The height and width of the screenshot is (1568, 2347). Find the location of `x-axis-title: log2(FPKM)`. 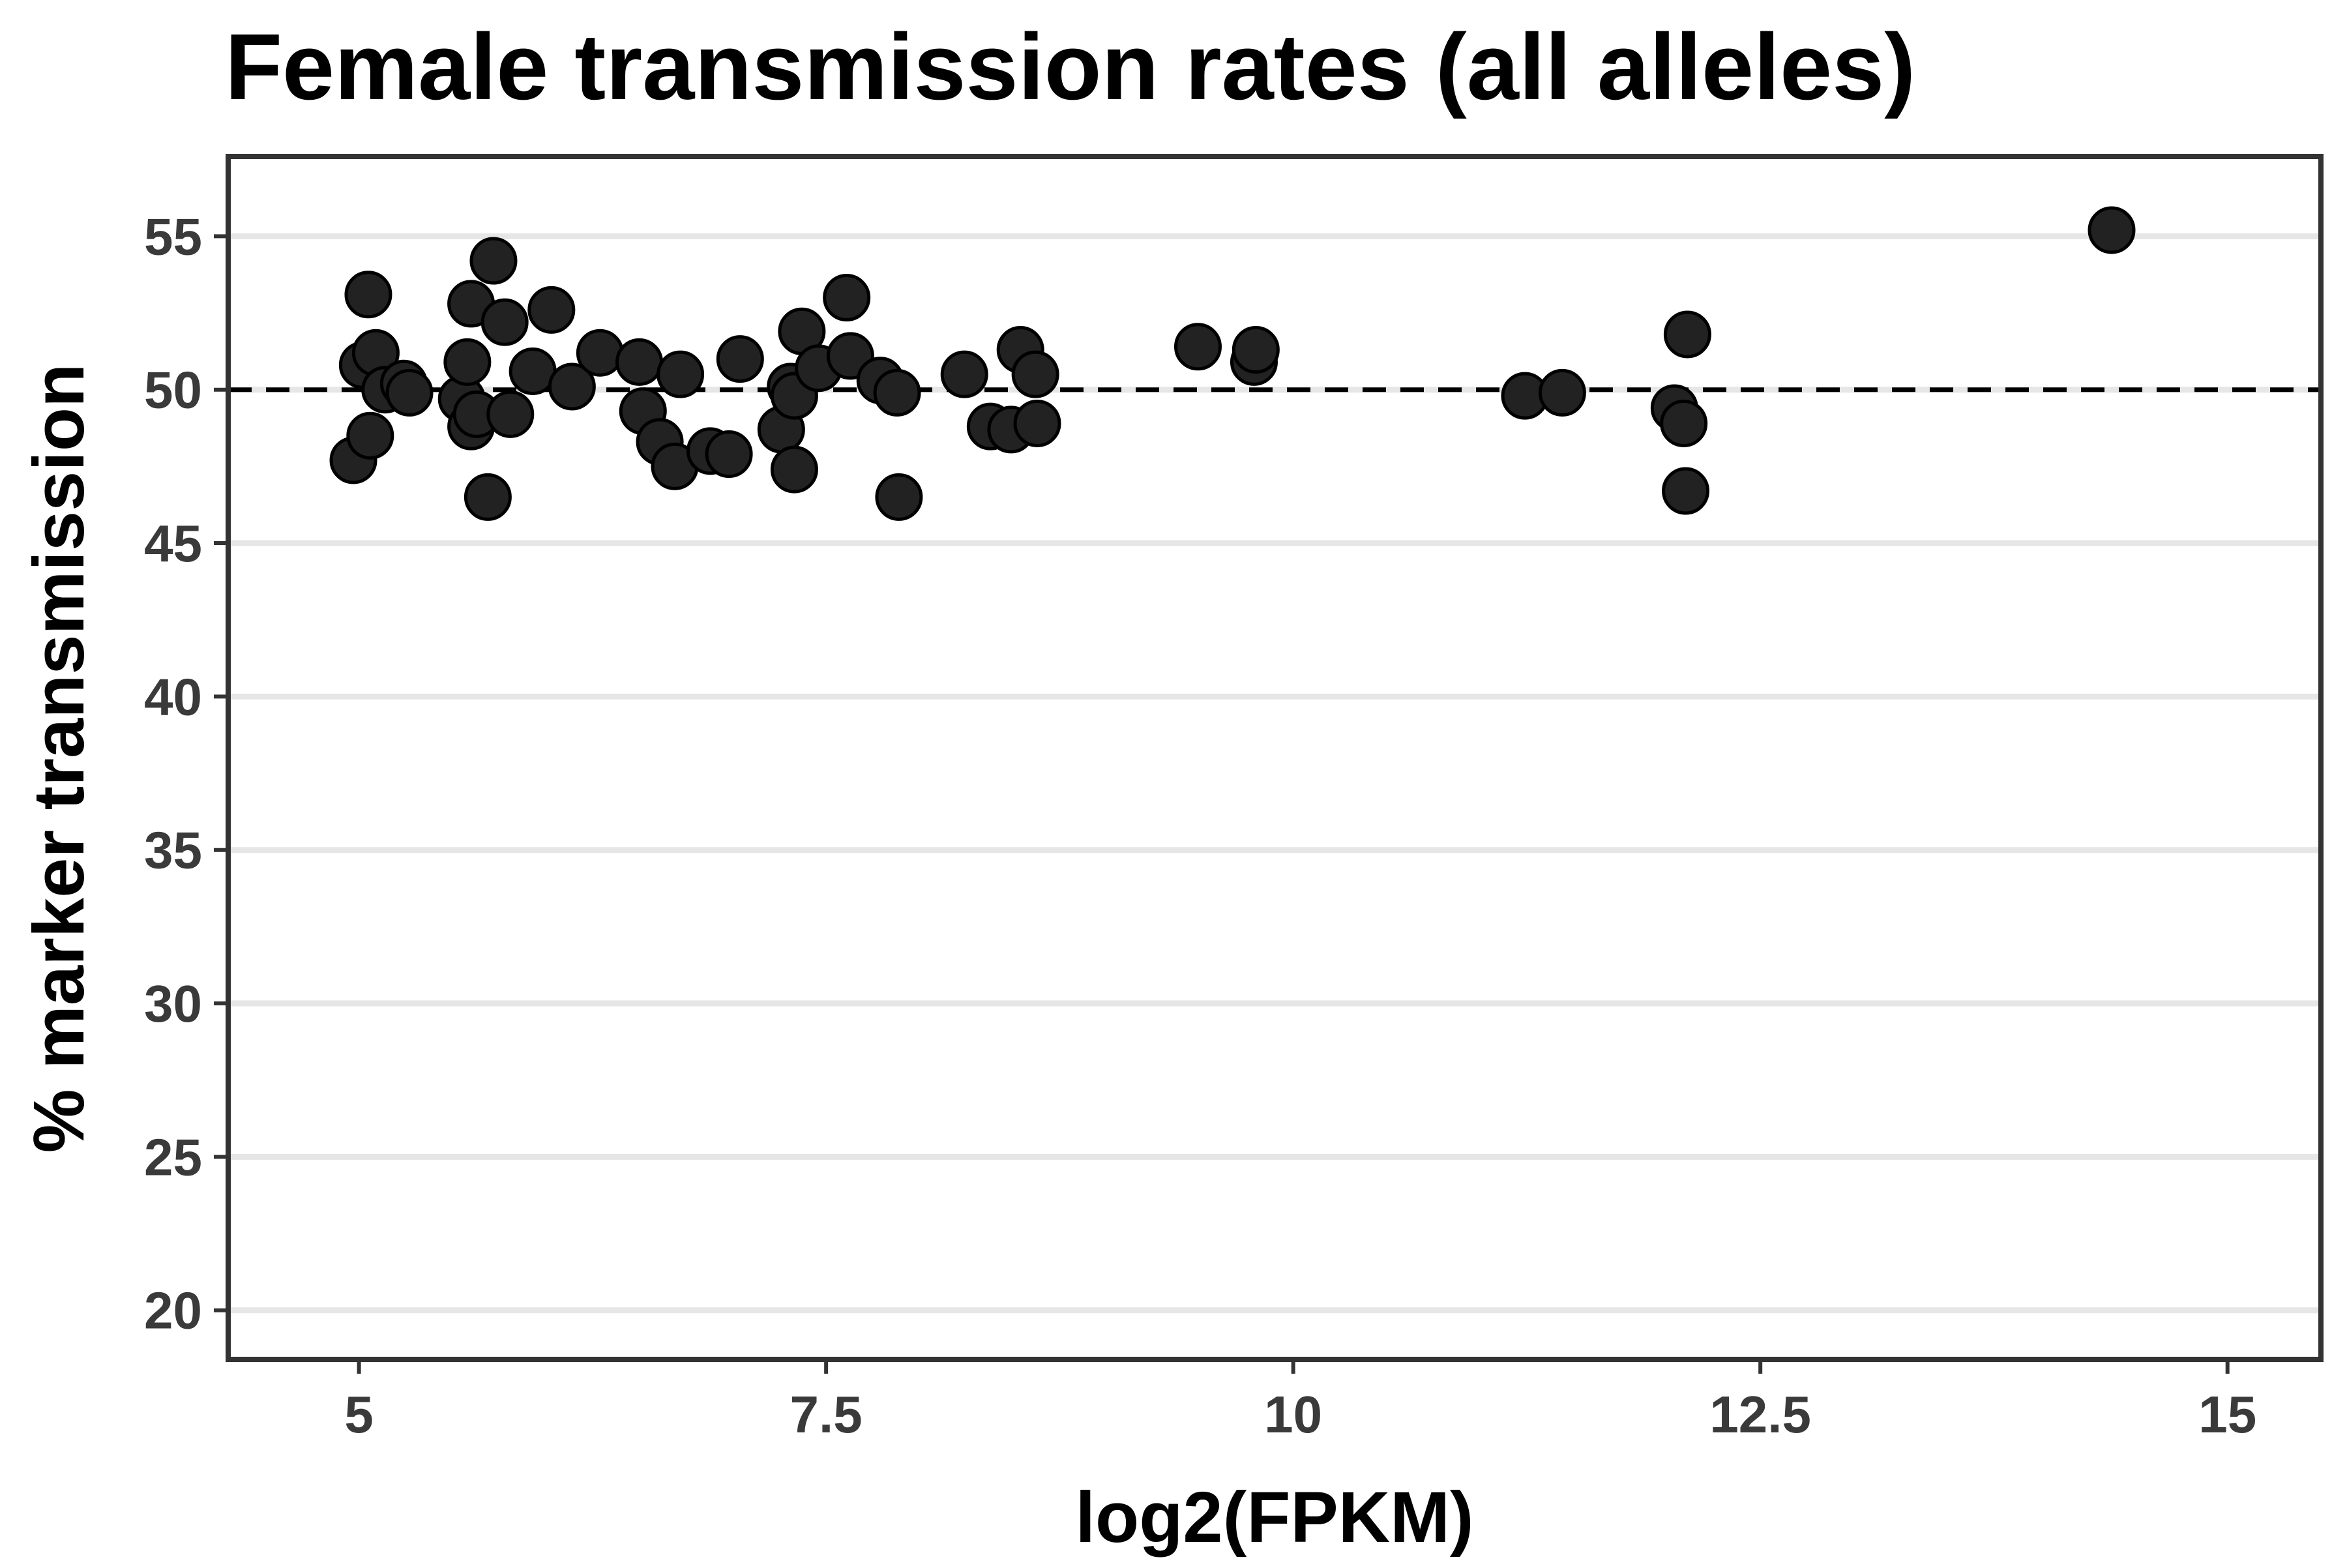

x-axis-title: log2(FPKM) is located at coordinates (1274, 1518).